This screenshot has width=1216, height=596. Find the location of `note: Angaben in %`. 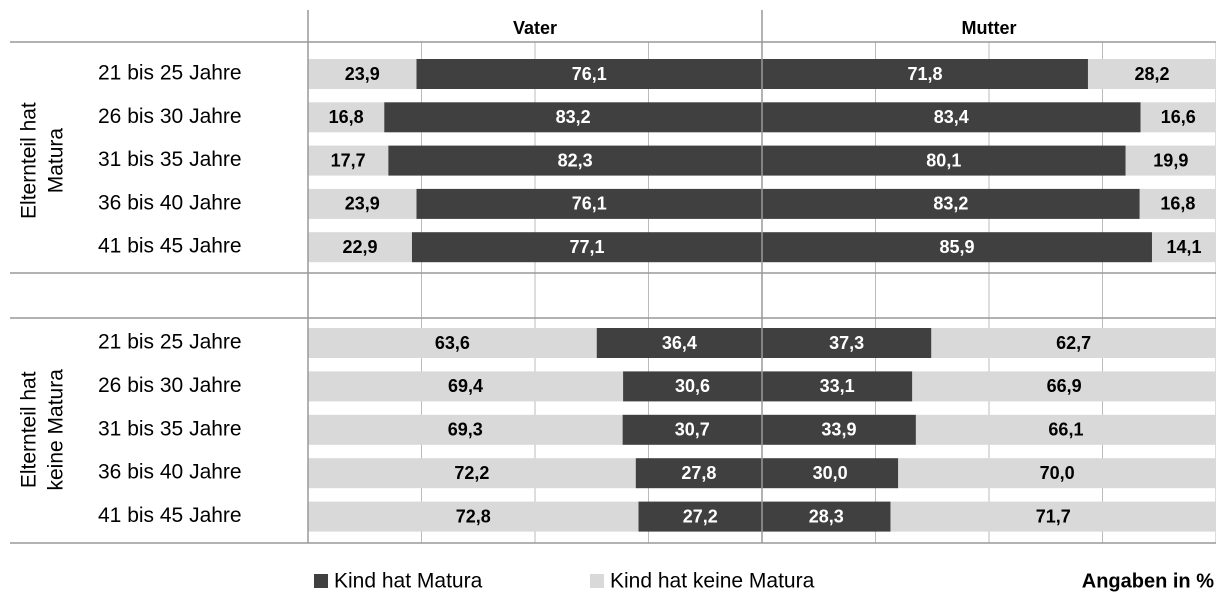

note: Angaben in % is located at coordinates (1148, 581).